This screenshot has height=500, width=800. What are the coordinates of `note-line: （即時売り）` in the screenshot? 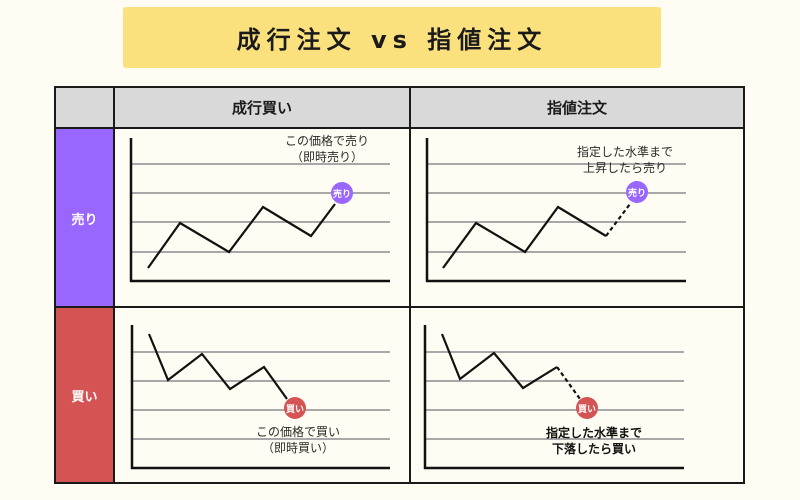 It's located at (326, 157).